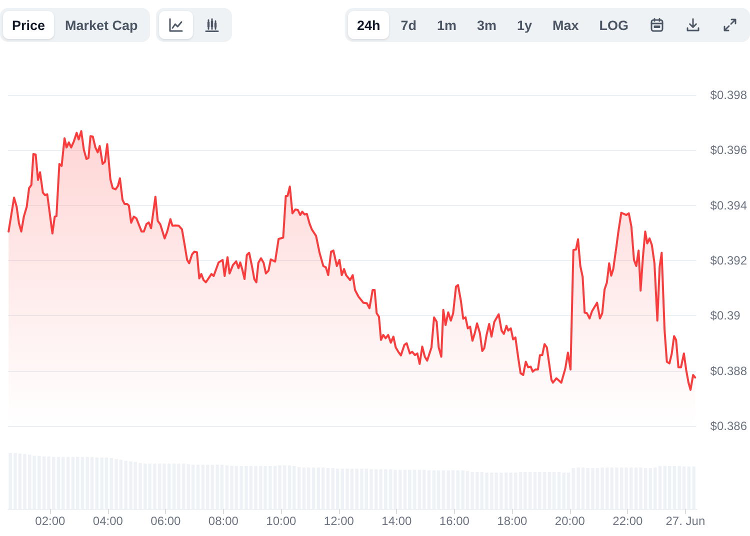  What do you see at coordinates (28, 25) in the screenshot?
I see `text: Price` at bounding box center [28, 25].